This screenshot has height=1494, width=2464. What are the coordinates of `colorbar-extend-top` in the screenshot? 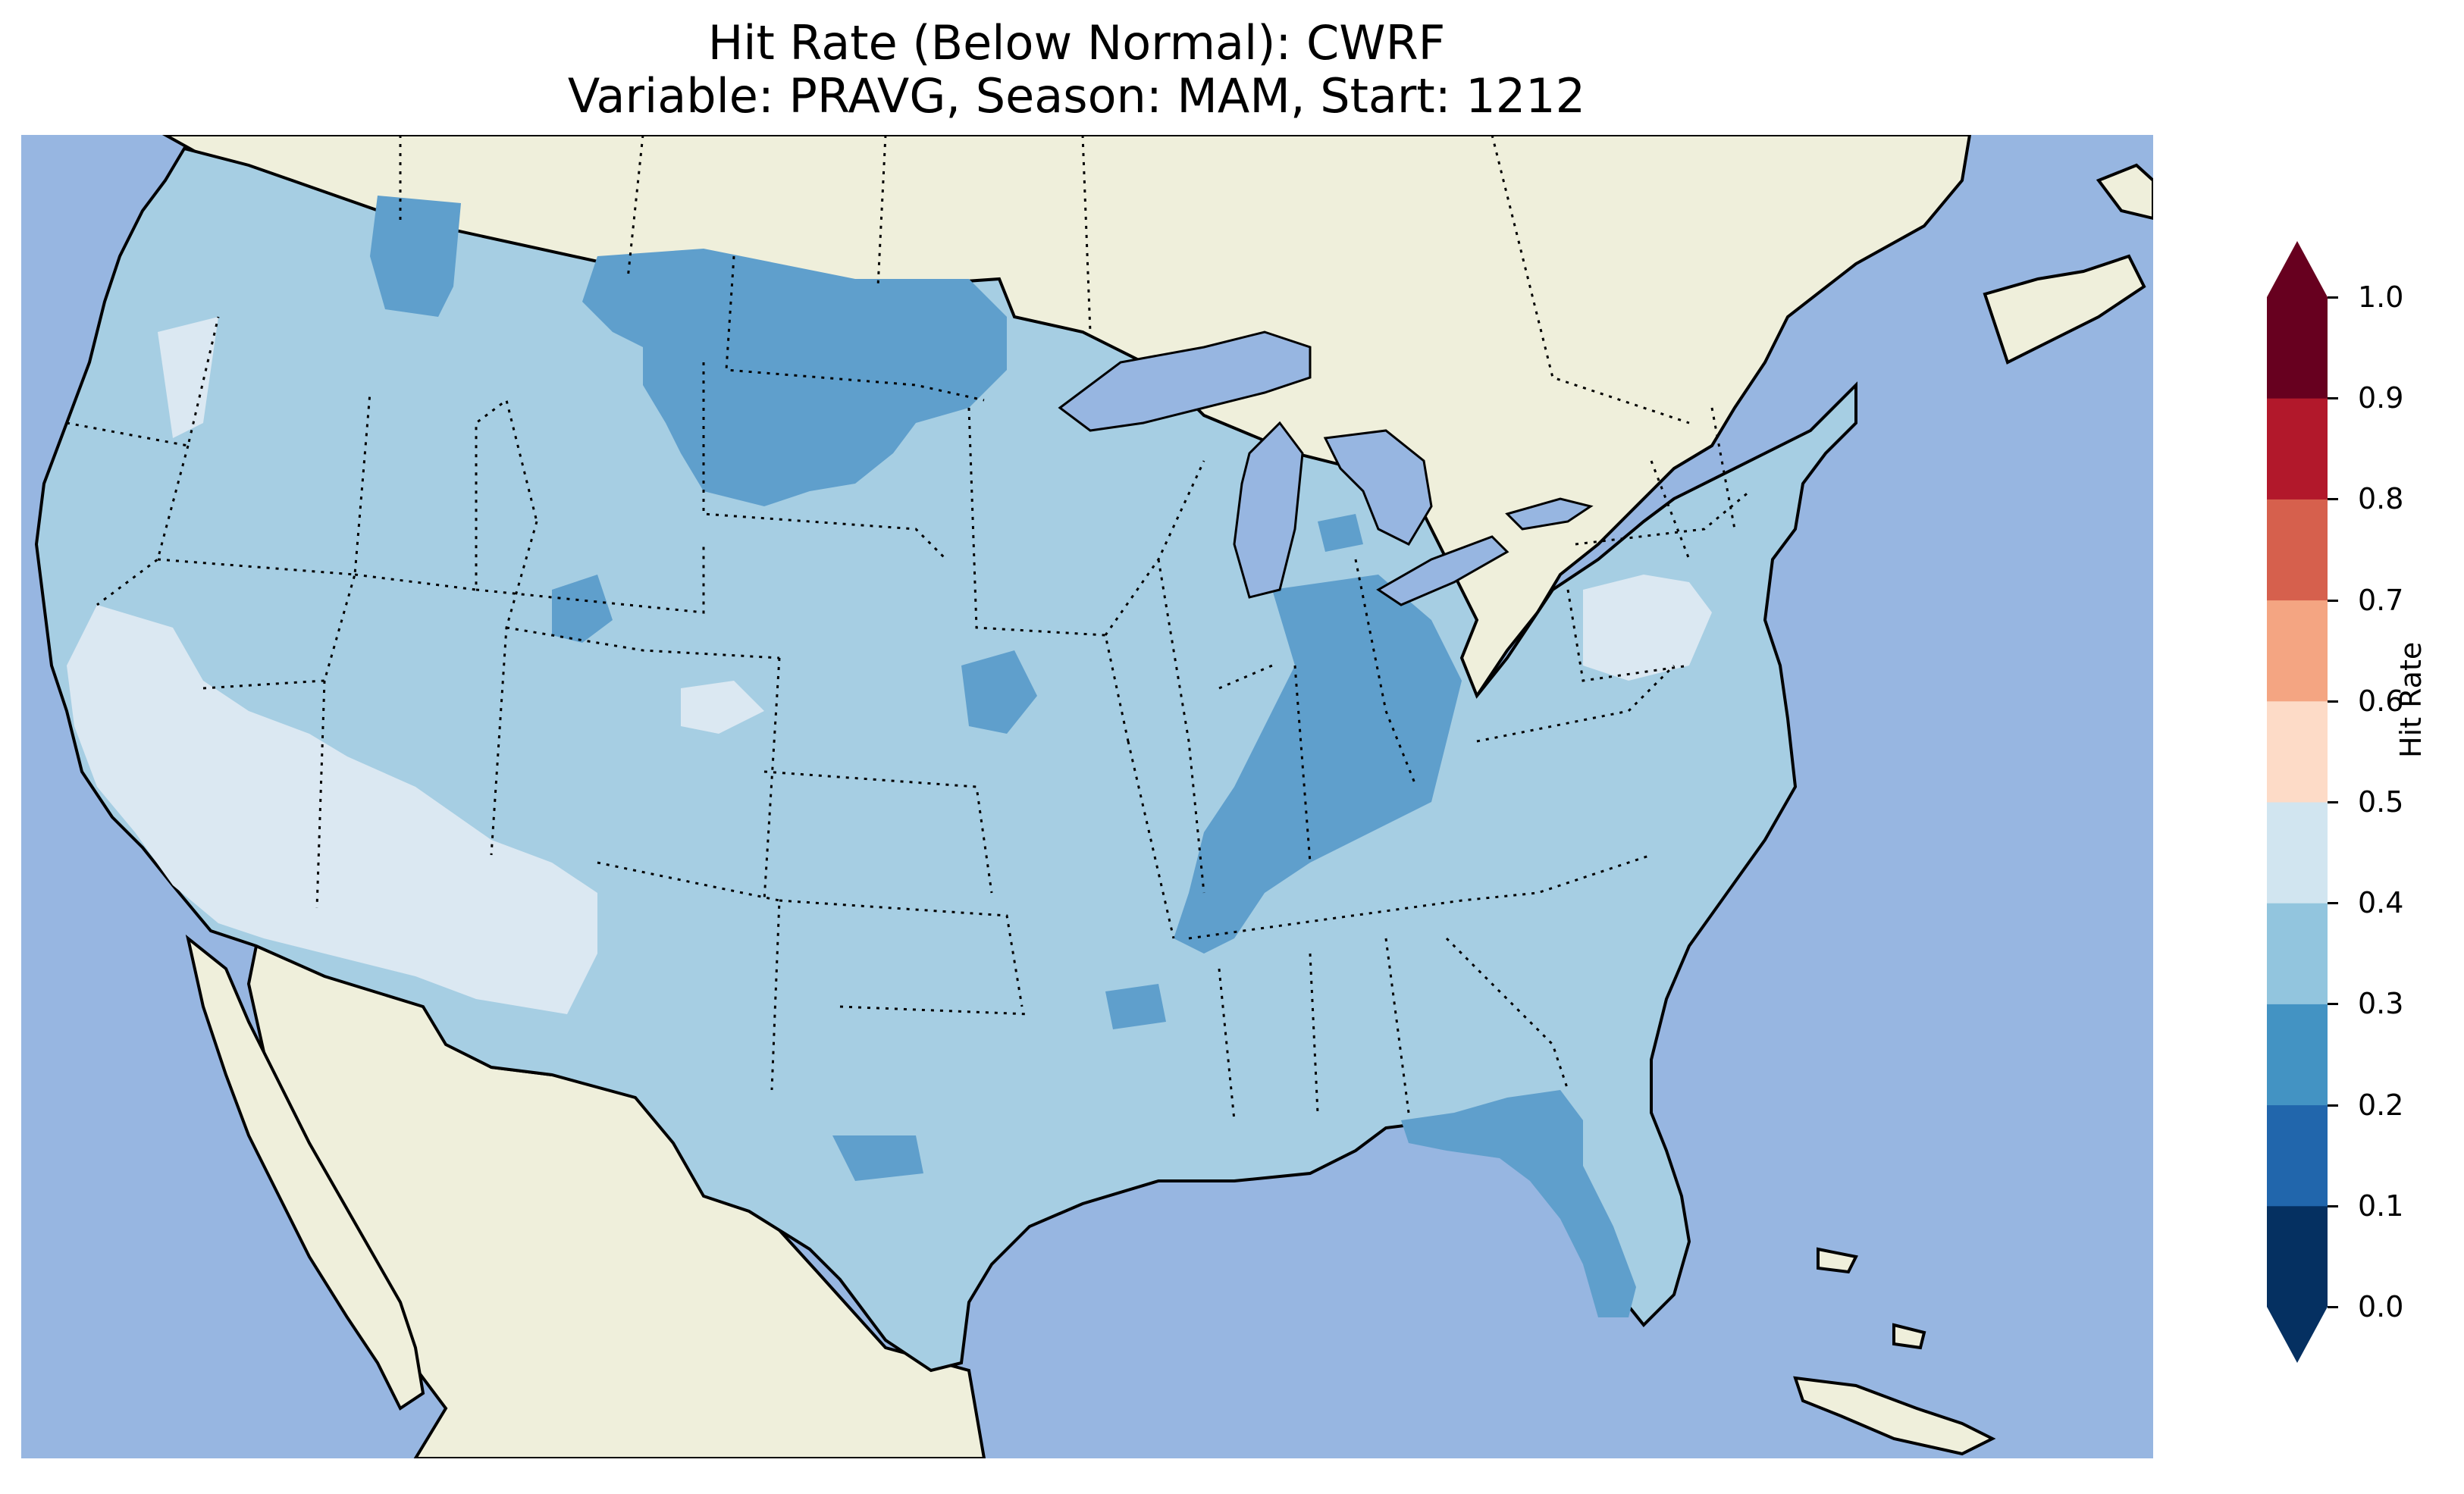 It's located at (2297, 269).